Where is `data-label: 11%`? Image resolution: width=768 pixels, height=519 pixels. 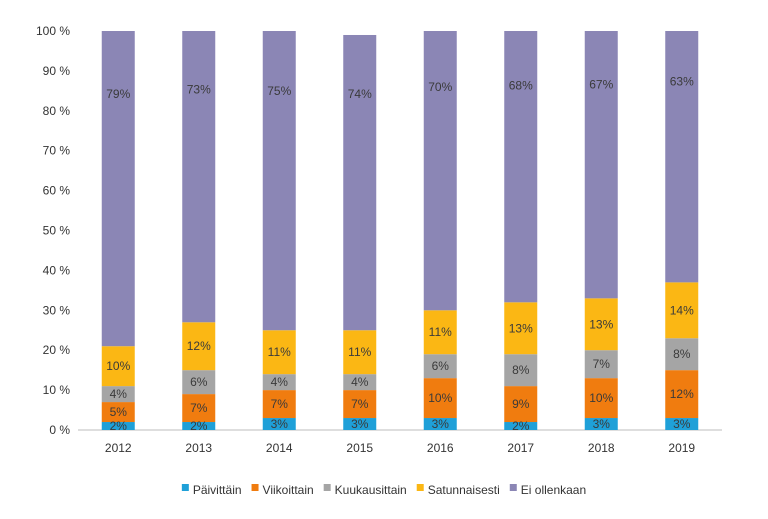
data-label: 11% is located at coordinates (440, 332).